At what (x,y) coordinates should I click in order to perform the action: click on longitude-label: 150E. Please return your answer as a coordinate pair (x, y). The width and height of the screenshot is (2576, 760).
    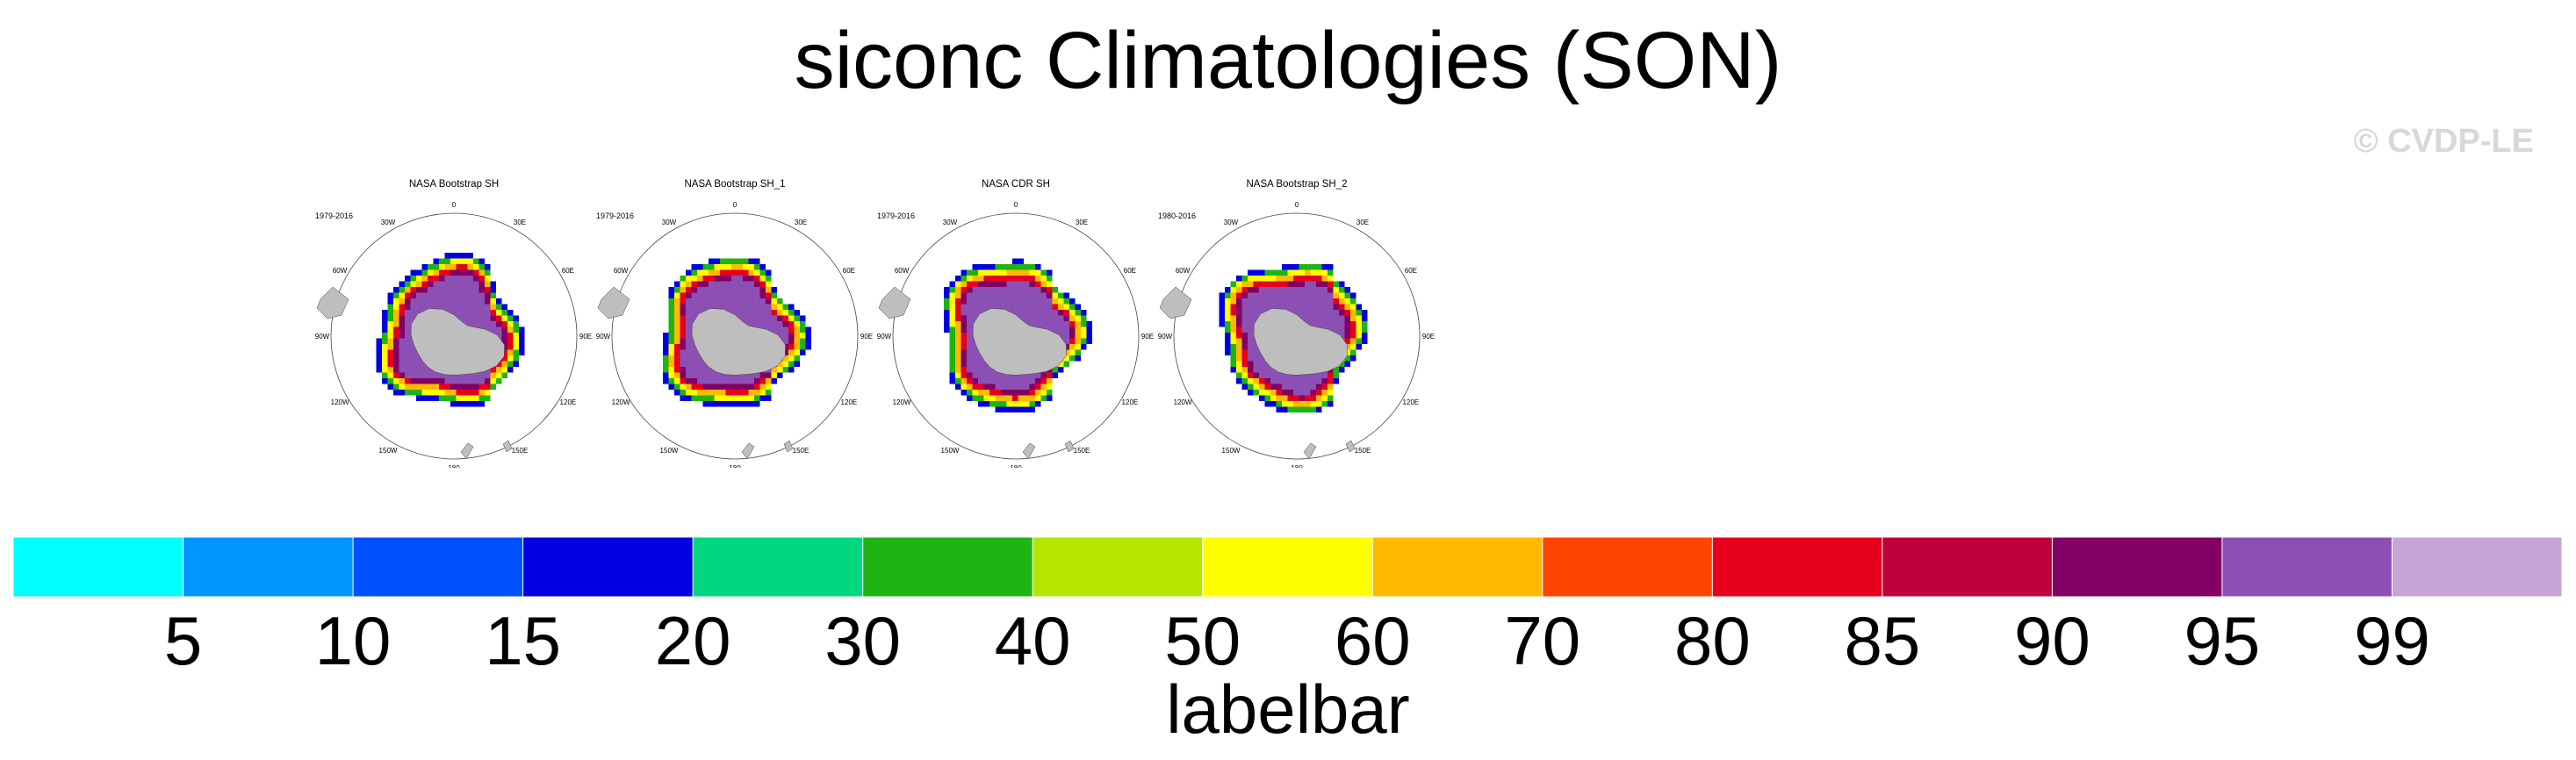
    Looking at the image, I should click on (801, 451).